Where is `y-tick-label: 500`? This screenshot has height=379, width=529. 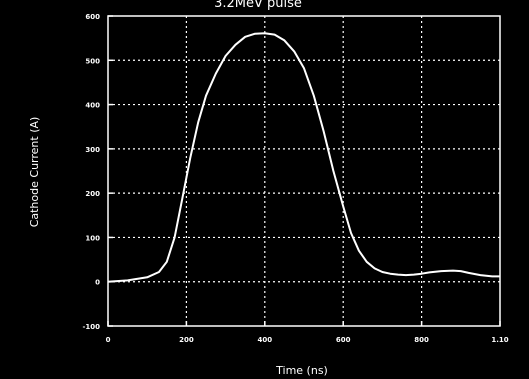
y-tick-label: 500 is located at coordinates (92, 61).